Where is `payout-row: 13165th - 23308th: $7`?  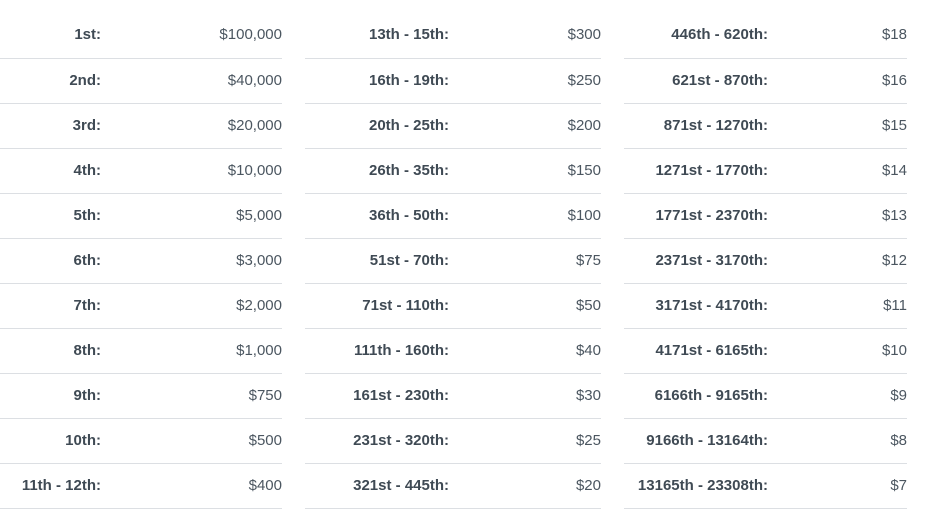
payout-row: 13165th - 23308th: $7 is located at coordinates (765, 486).